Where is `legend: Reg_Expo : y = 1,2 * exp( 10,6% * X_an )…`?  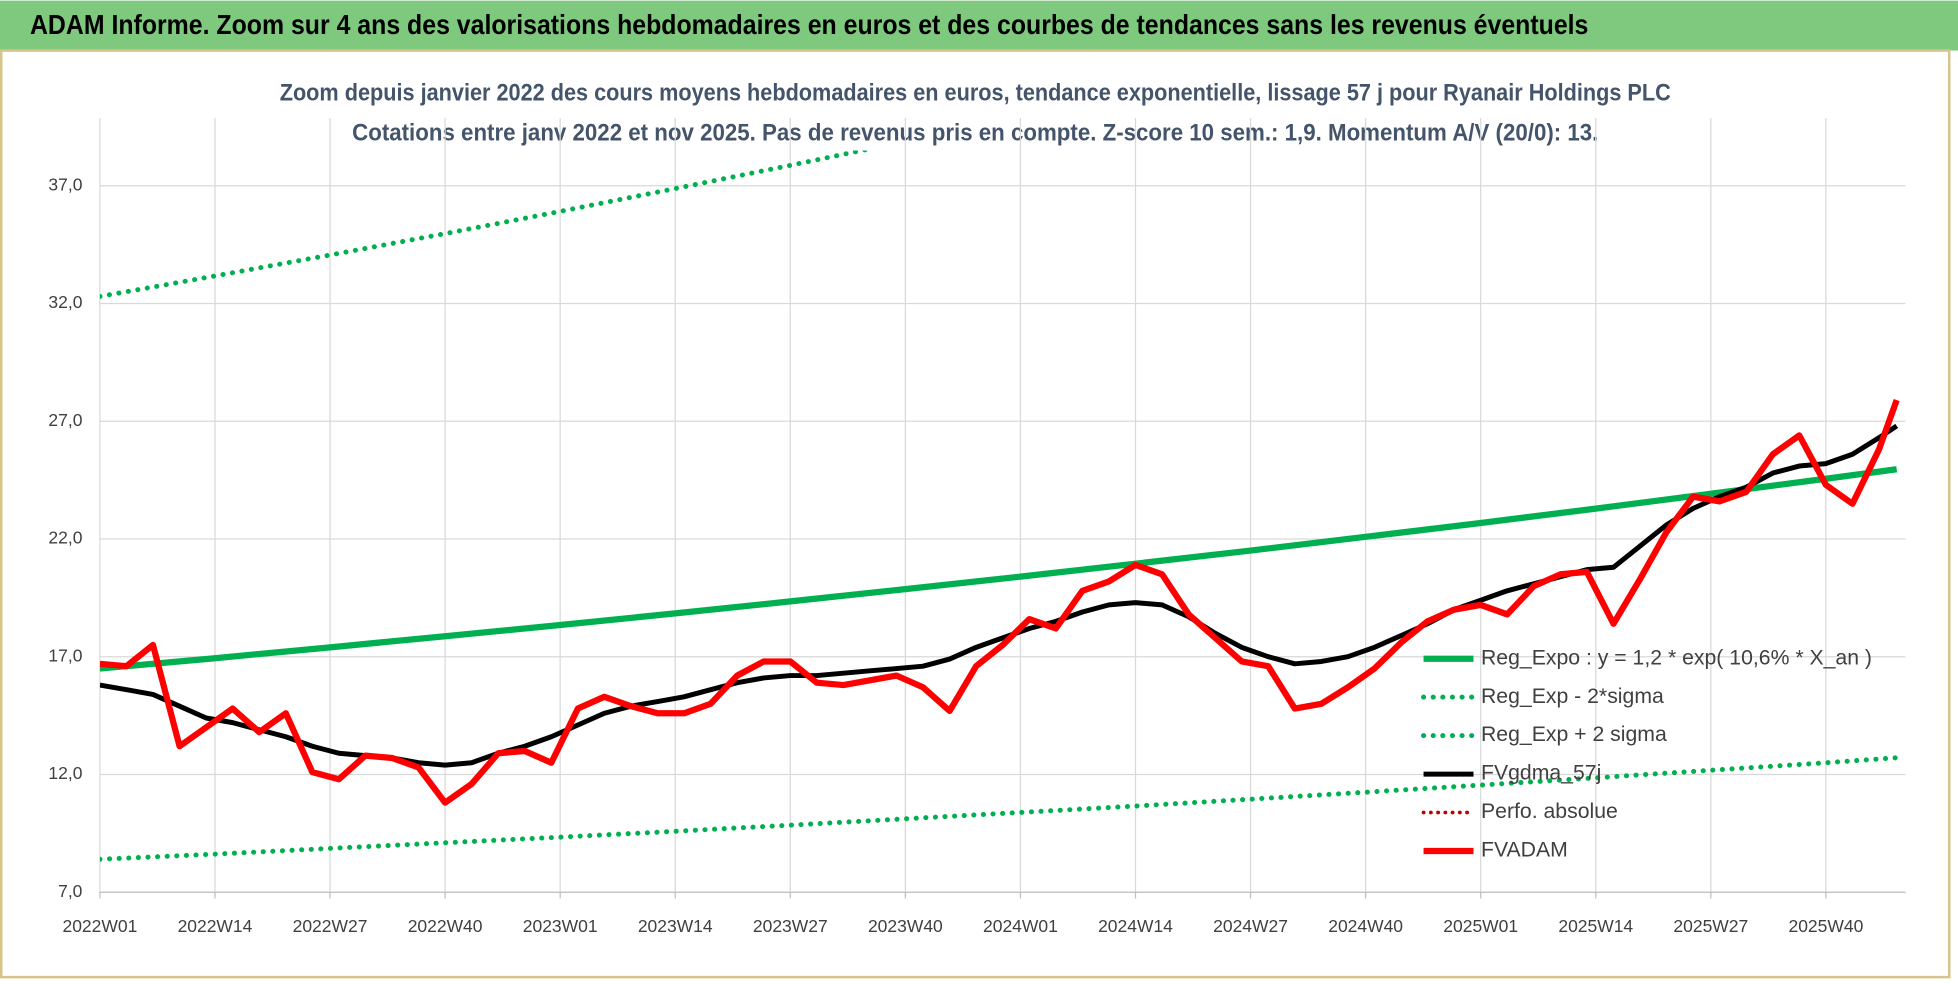 legend: Reg_Expo : y = 1,2 * exp( 10,6% * X_an )… is located at coordinates (1646, 754).